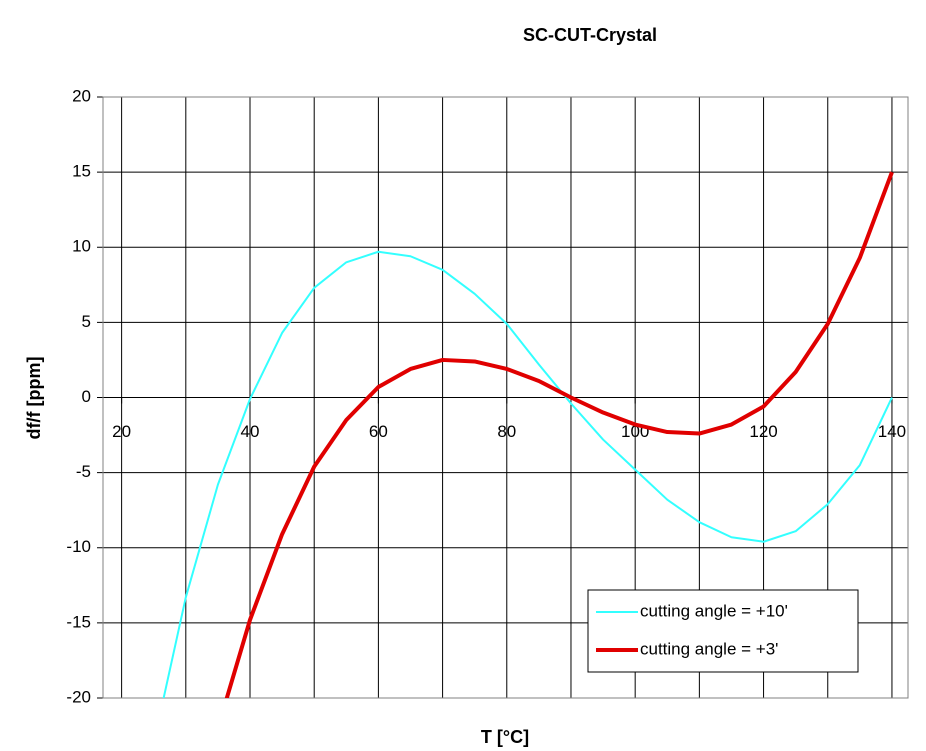 The width and height of the screenshot is (926, 751). What do you see at coordinates (250, 431) in the screenshot?
I see `x-tick-label: 40` at bounding box center [250, 431].